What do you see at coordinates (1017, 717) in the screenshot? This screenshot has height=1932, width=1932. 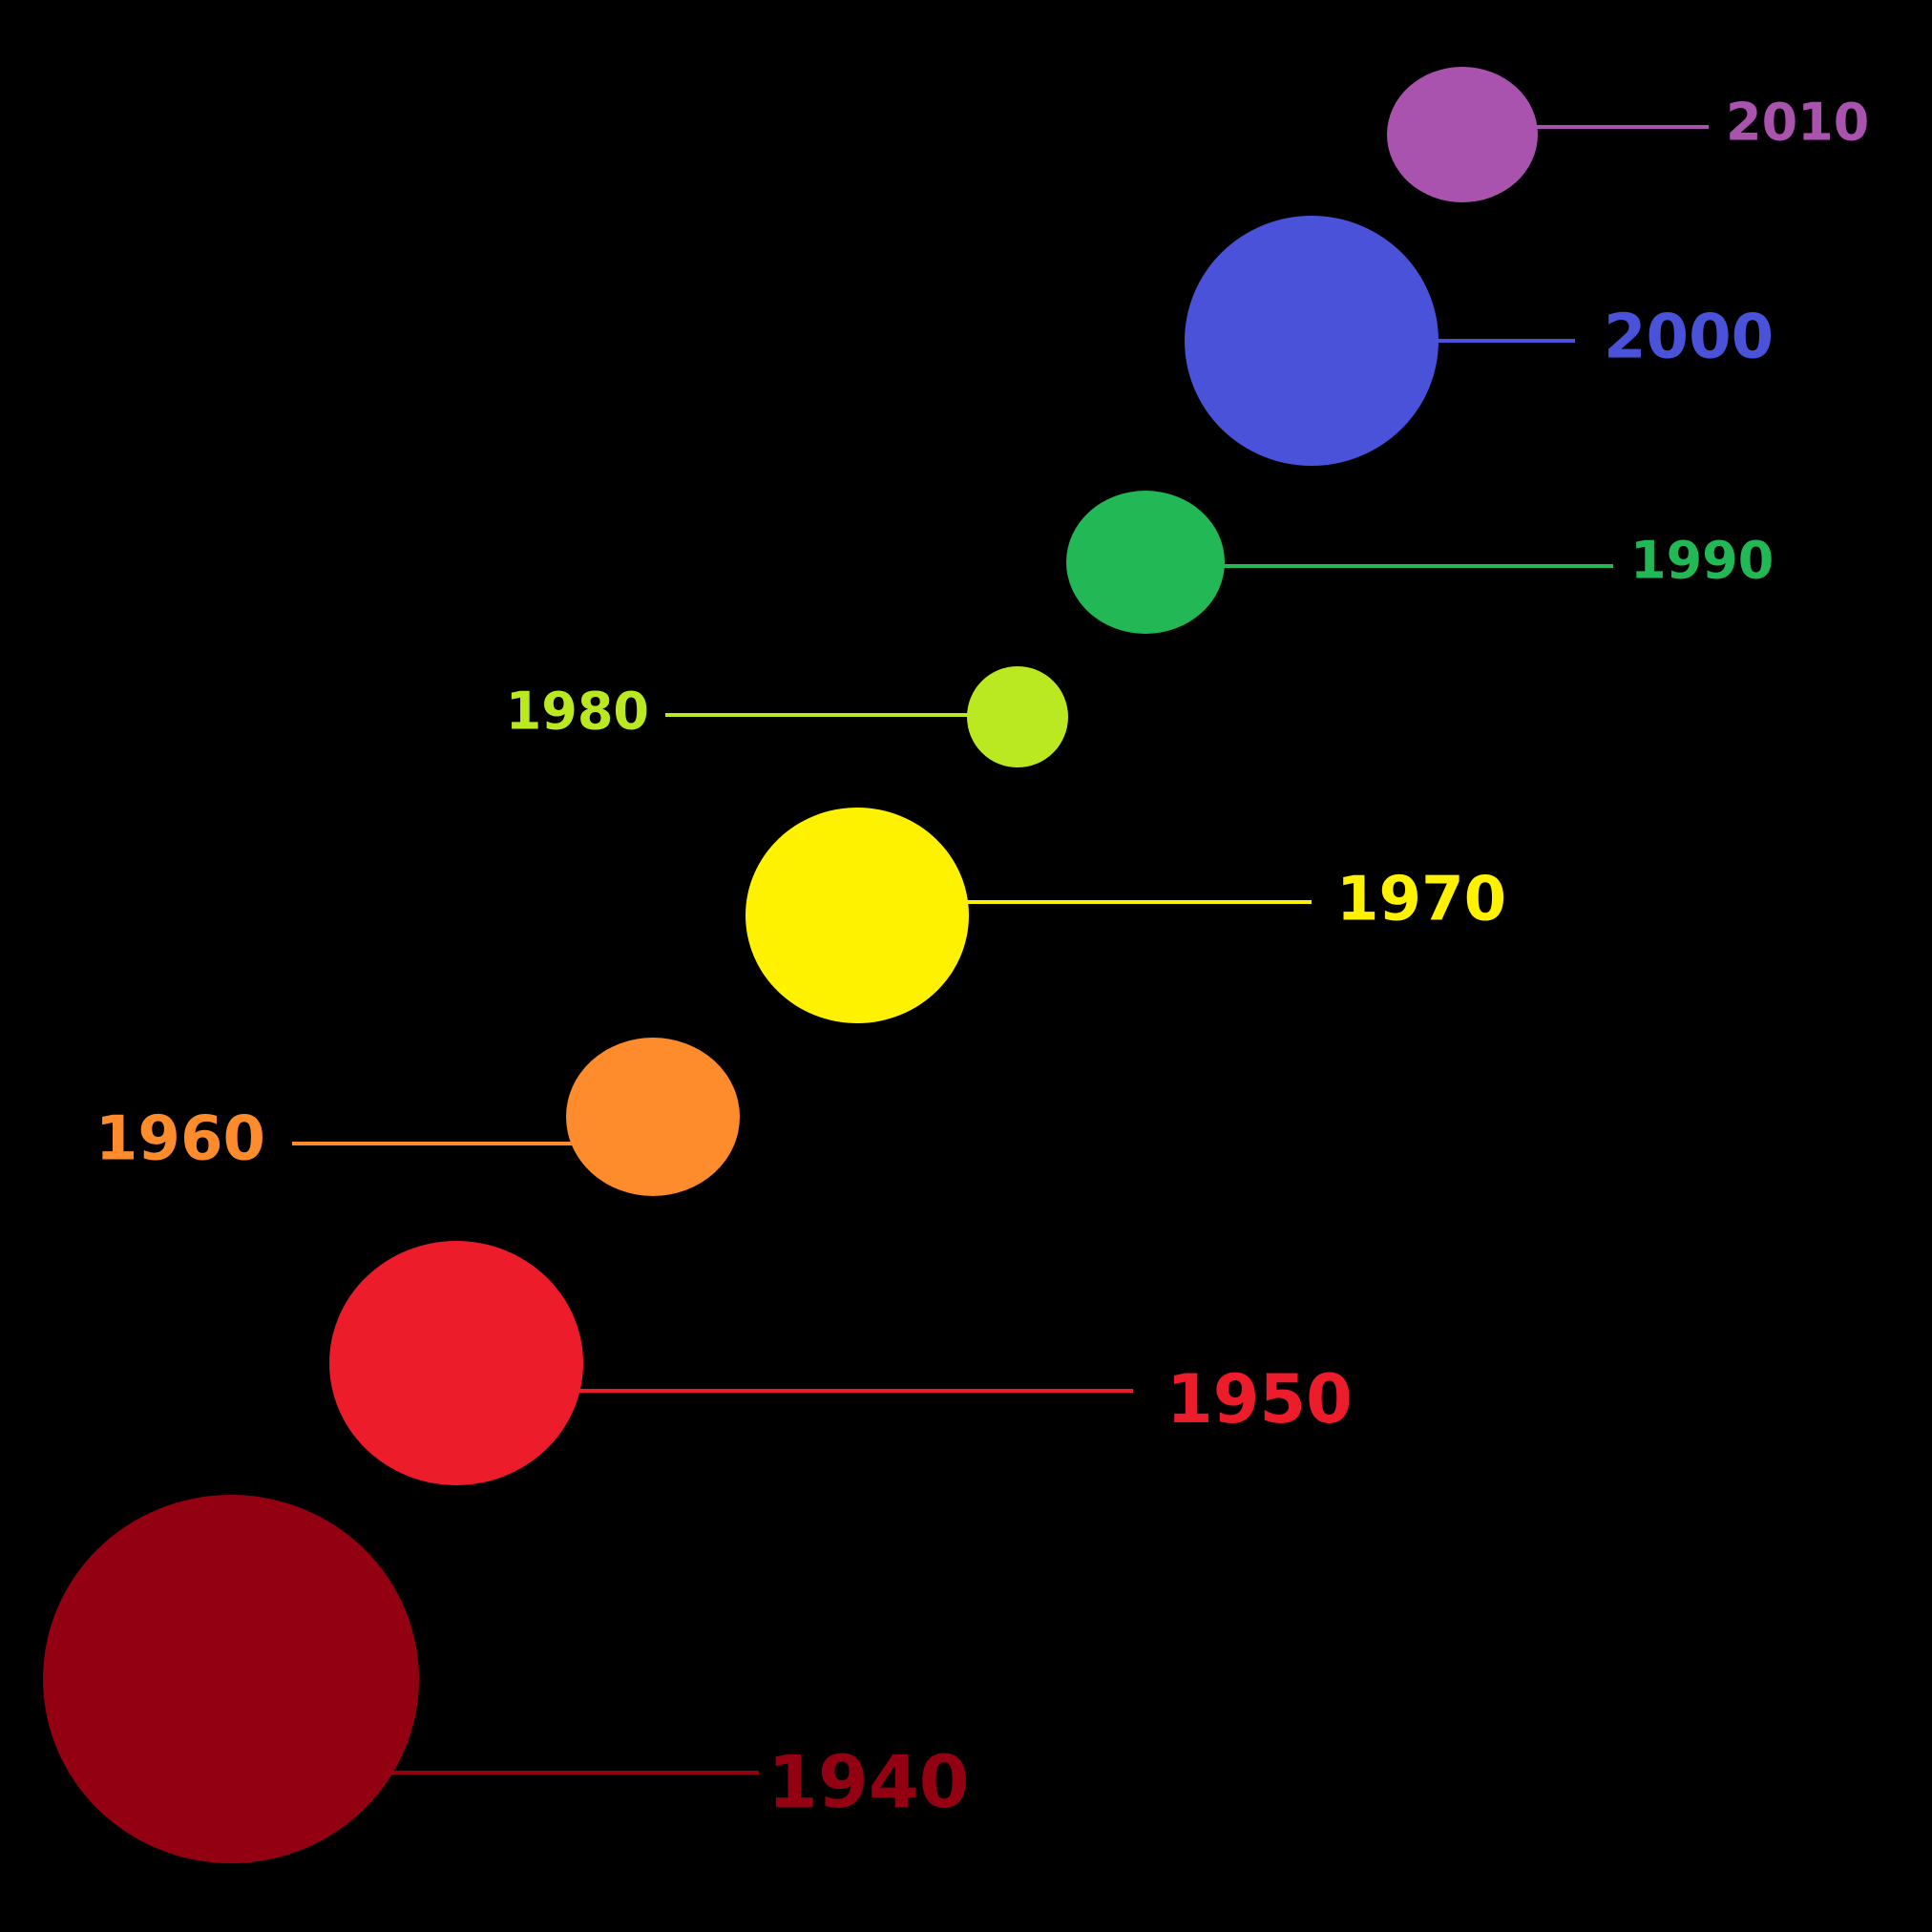 I see `circle-1980` at bounding box center [1017, 717].